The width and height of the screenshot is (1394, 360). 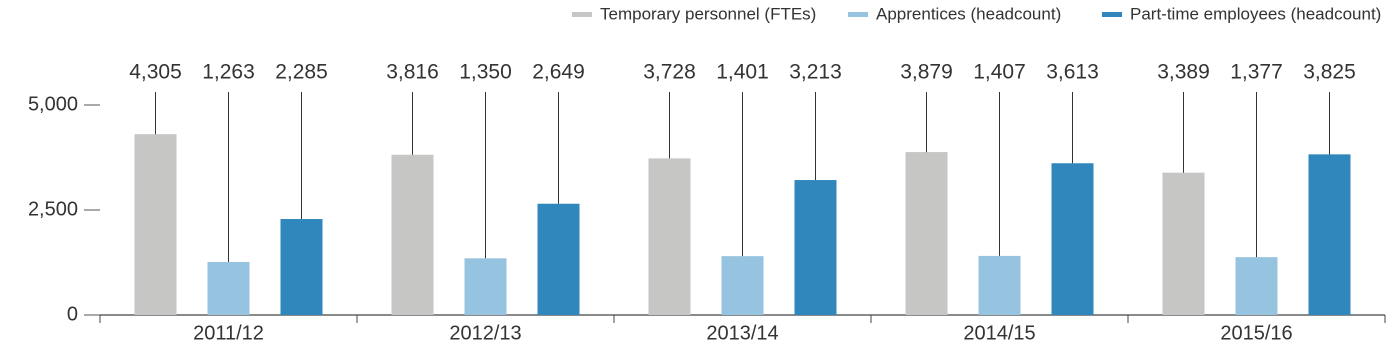 I want to click on data-label: 1,407, so click(x=999, y=72).